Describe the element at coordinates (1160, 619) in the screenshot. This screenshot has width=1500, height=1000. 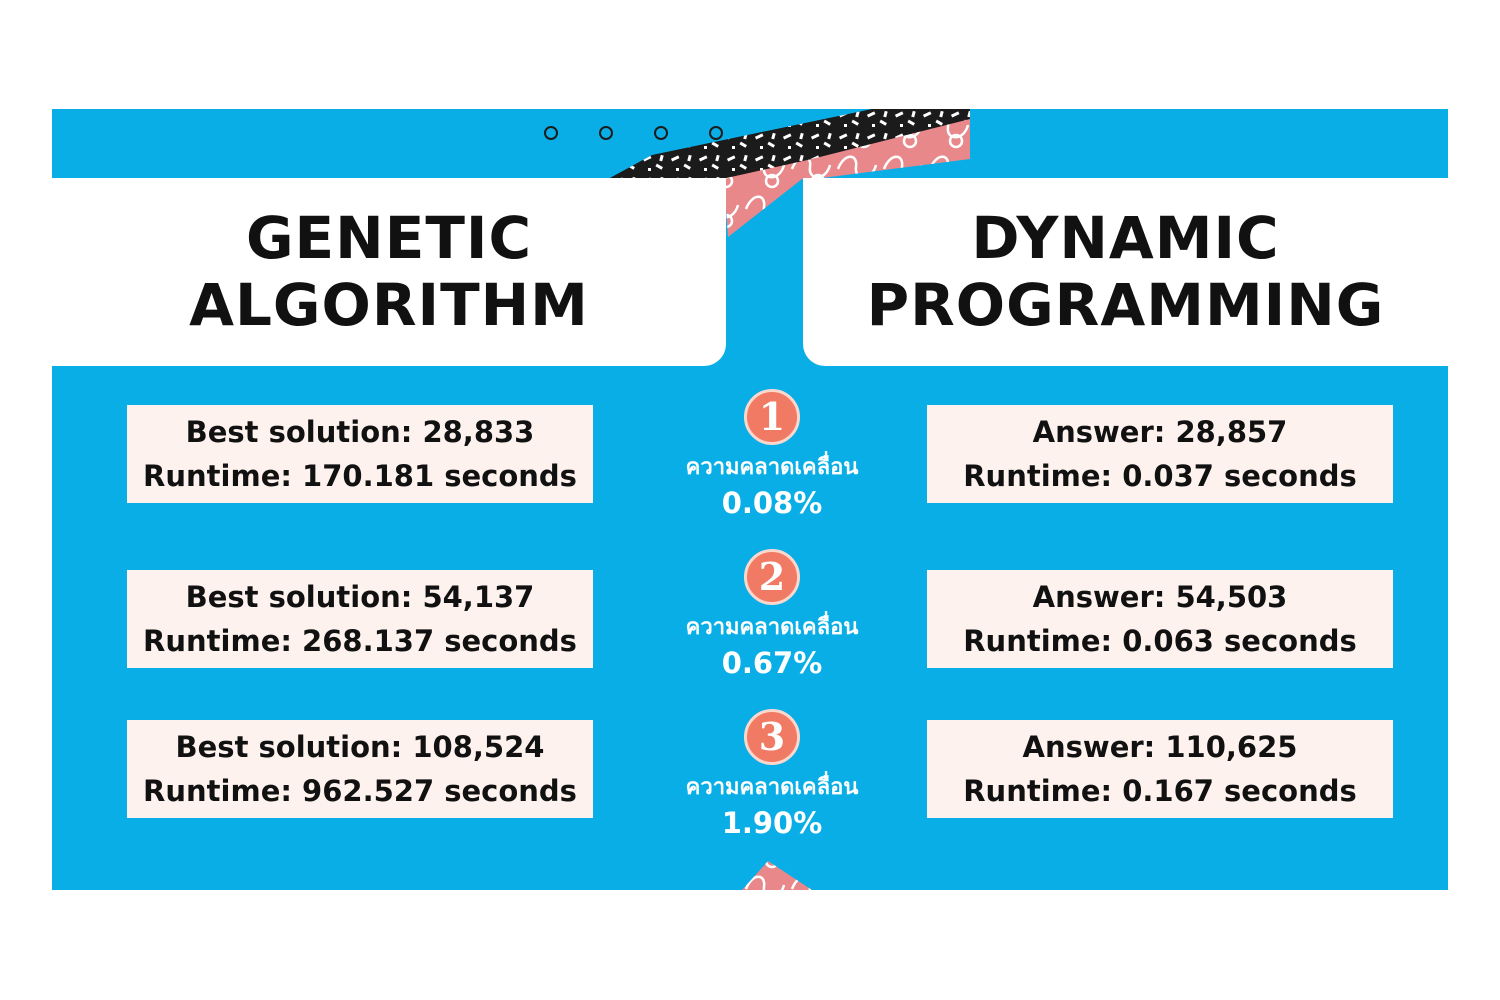
I see `dp-result-box: Answer: 54,503 Runtime: 0.063 seconds` at that location.